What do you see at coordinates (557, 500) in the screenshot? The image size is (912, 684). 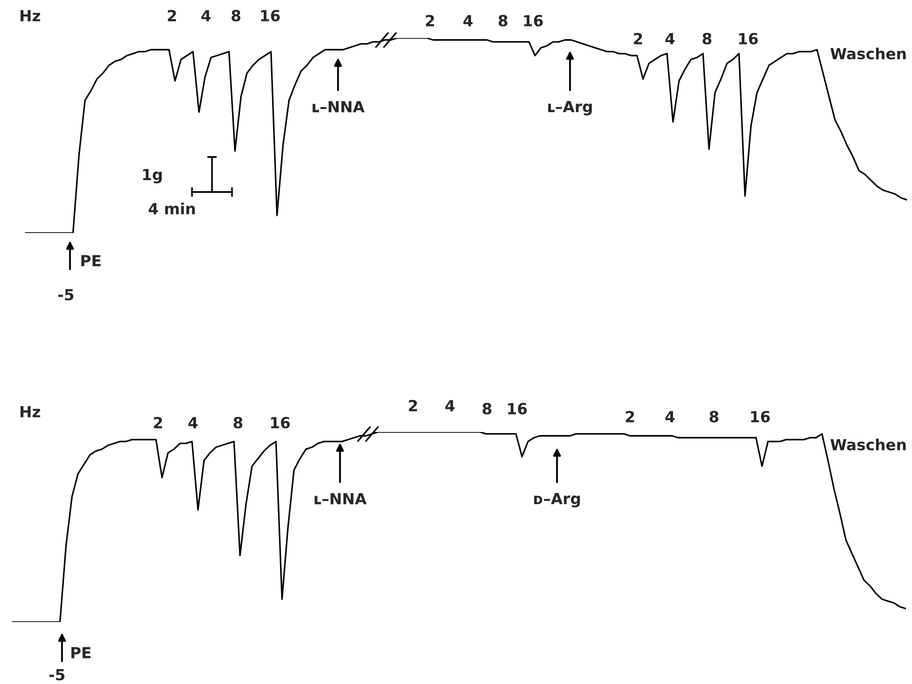 I see `annotation: ᴅ–Arg` at bounding box center [557, 500].